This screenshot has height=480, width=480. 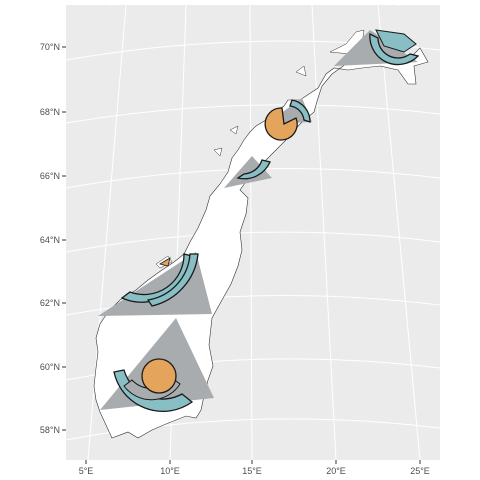 I want to click on x-tick-label: 20°E, so click(x=336, y=471).